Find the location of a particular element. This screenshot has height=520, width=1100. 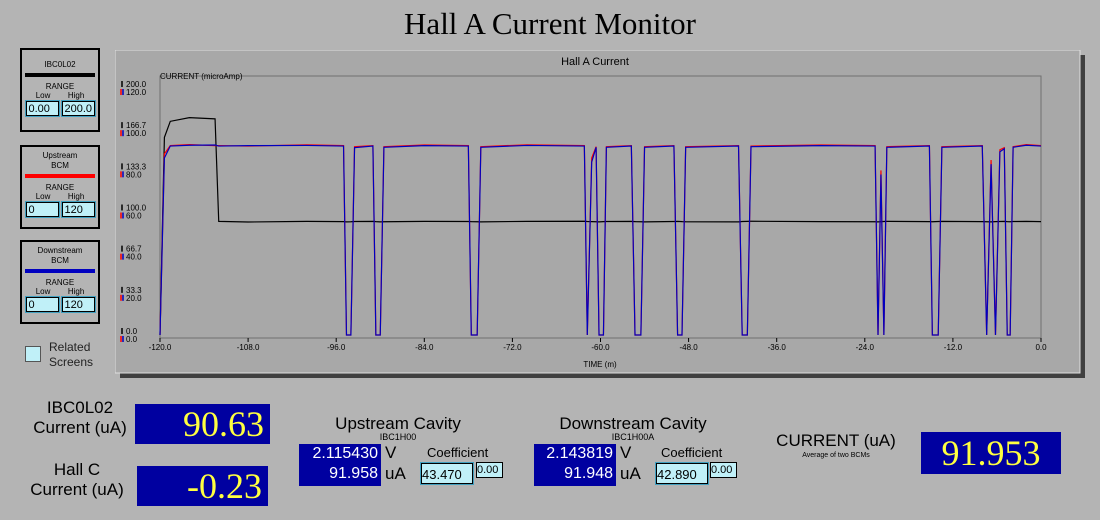

x-tick-label: -108.0 is located at coordinates (248, 347).